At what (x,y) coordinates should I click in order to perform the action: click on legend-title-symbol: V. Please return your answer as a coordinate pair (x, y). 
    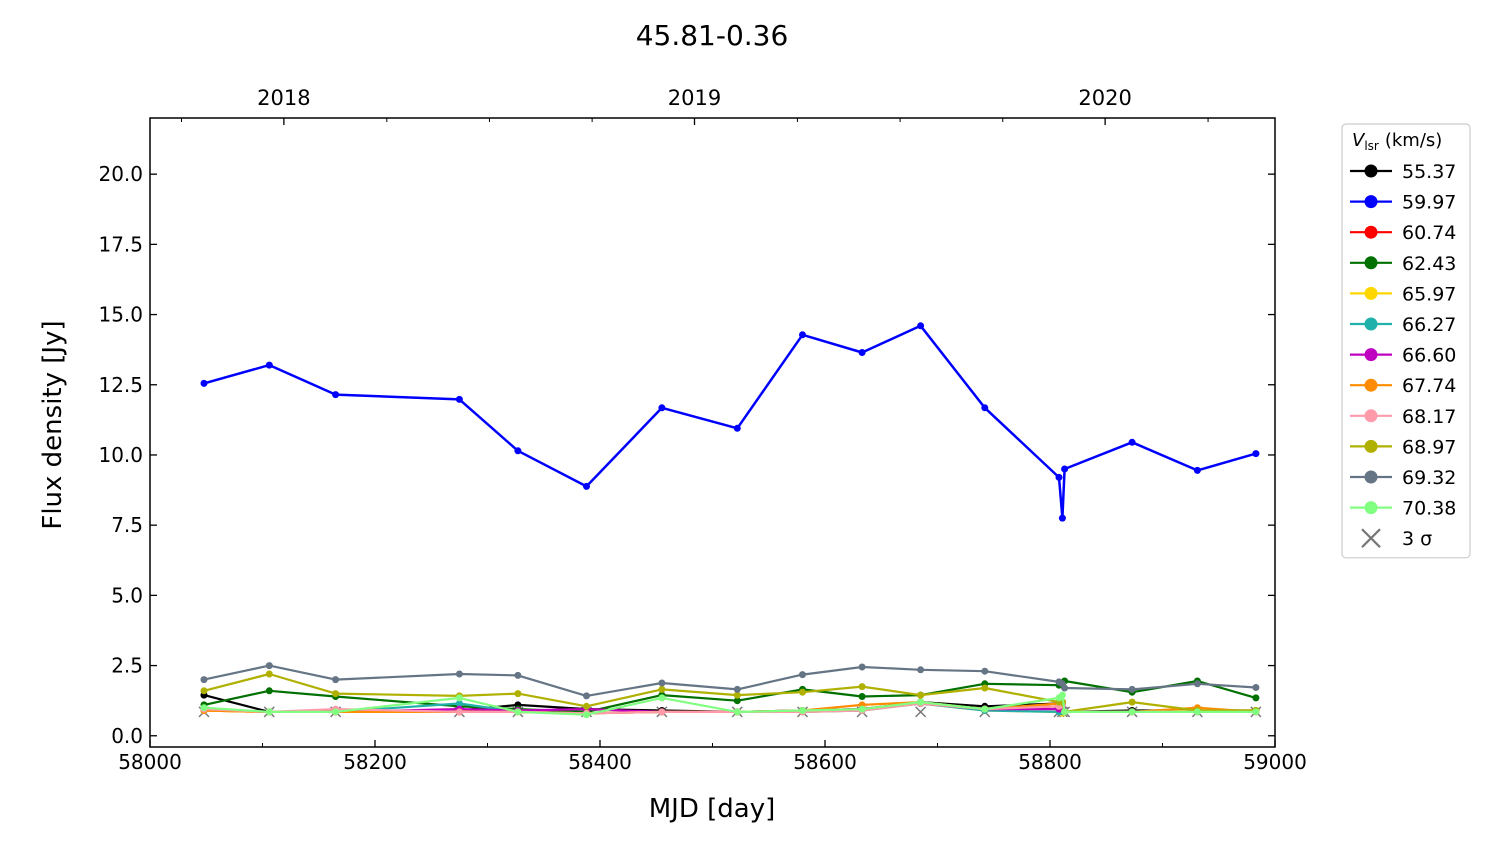
    Looking at the image, I should click on (1359, 140).